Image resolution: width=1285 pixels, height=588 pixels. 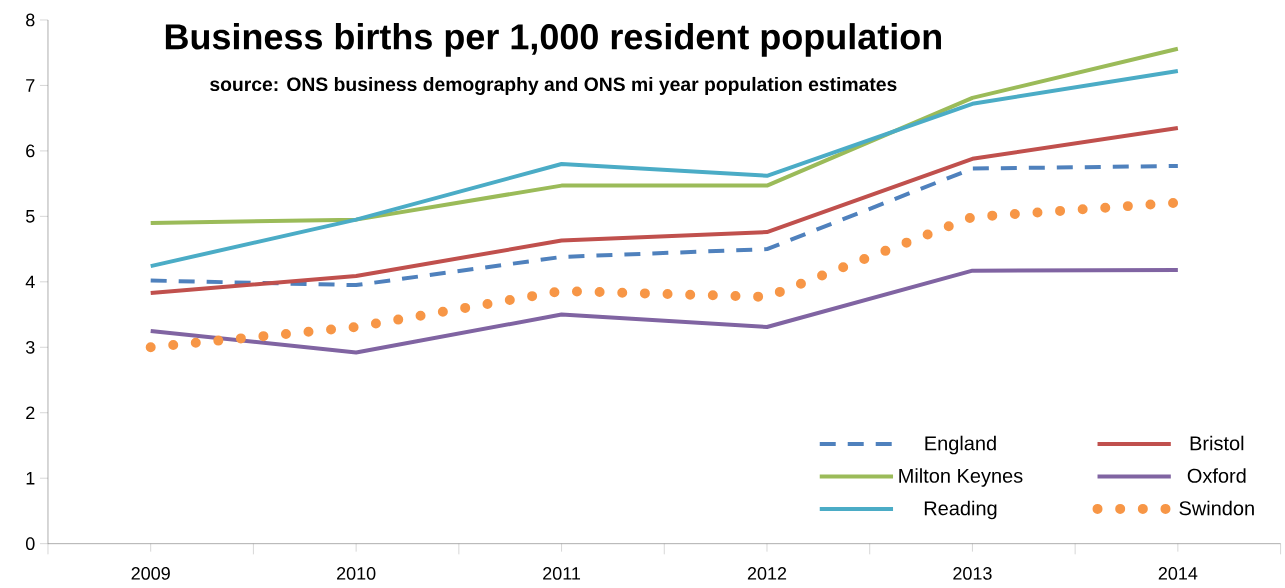 I want to click on x-tick-label: 2010, so click(x=356, y=573).